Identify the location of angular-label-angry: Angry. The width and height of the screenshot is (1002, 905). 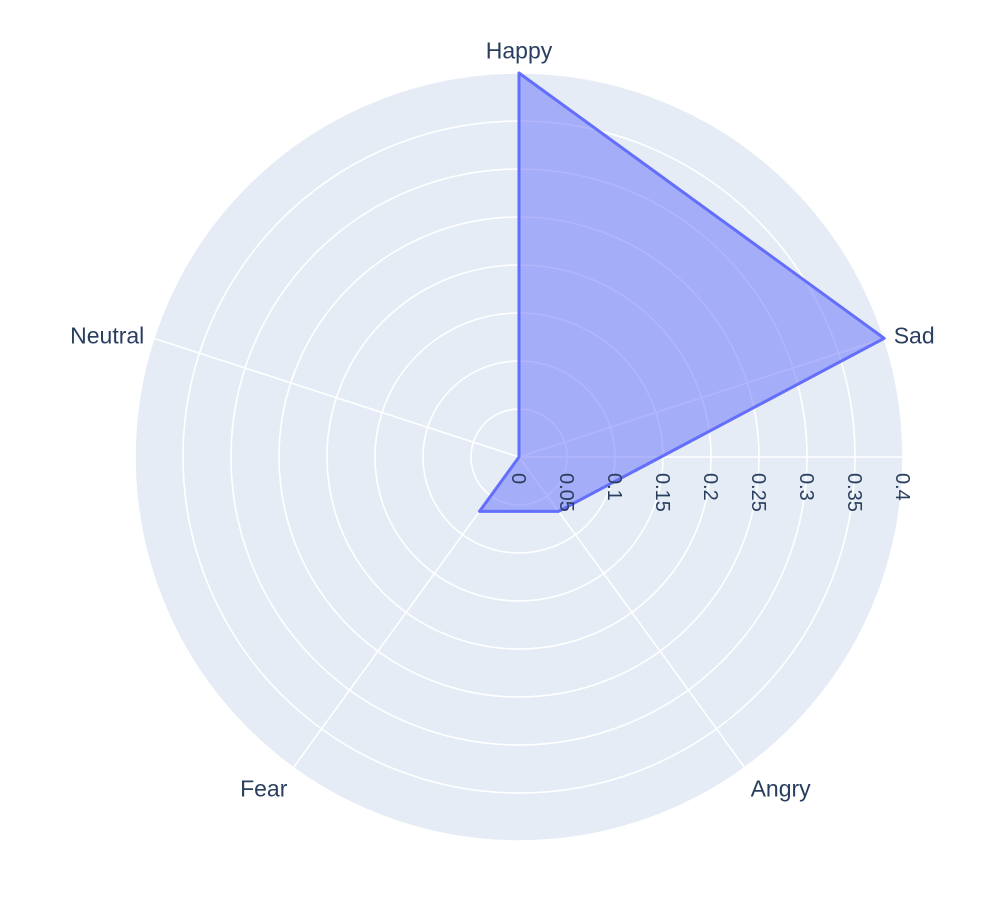
(781, 789).